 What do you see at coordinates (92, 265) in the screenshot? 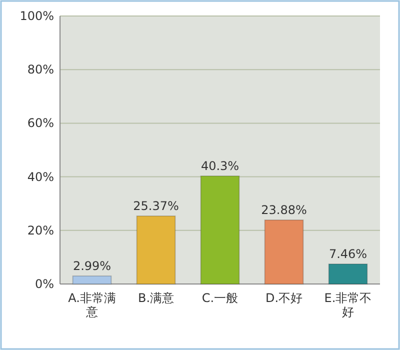
I see `data-label: 2.99%` at bounding box center [92, 265].